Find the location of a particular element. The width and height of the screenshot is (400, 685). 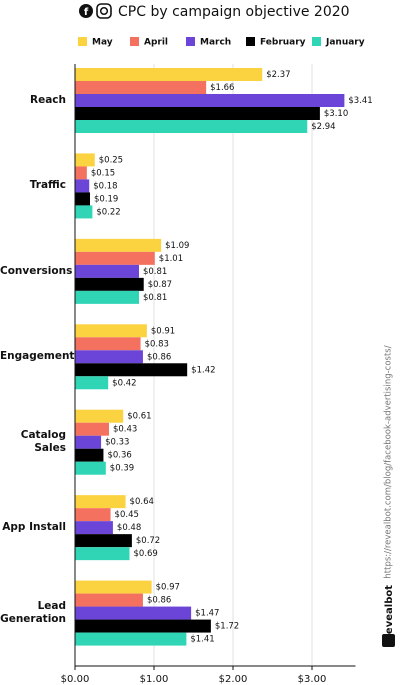

value-label: $2.94 is located at coordinates (323, 127).